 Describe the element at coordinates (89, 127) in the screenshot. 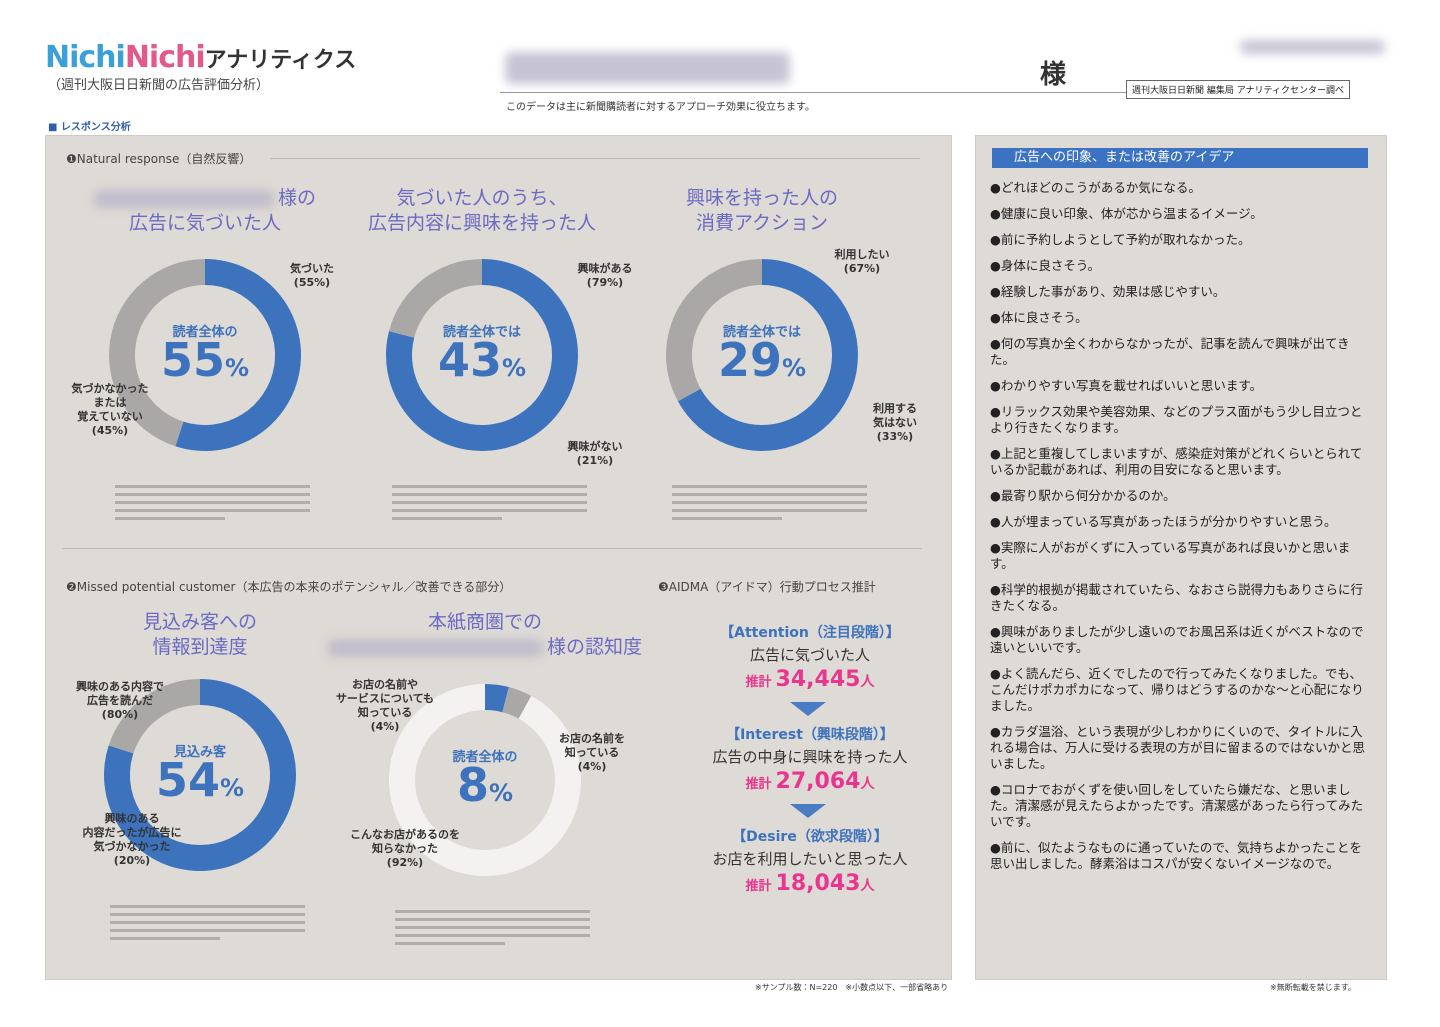

I see `section-tag: ■ レスポンス分析` at that location.